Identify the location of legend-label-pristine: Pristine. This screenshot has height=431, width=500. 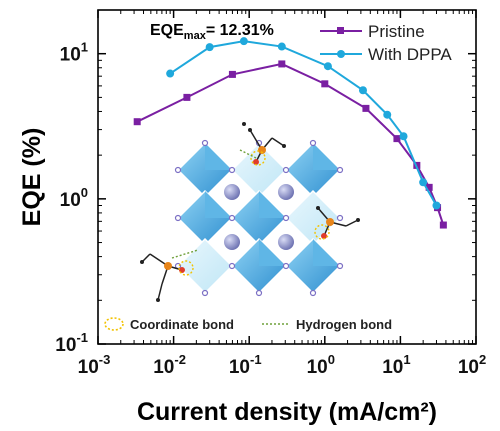
(396, 31).